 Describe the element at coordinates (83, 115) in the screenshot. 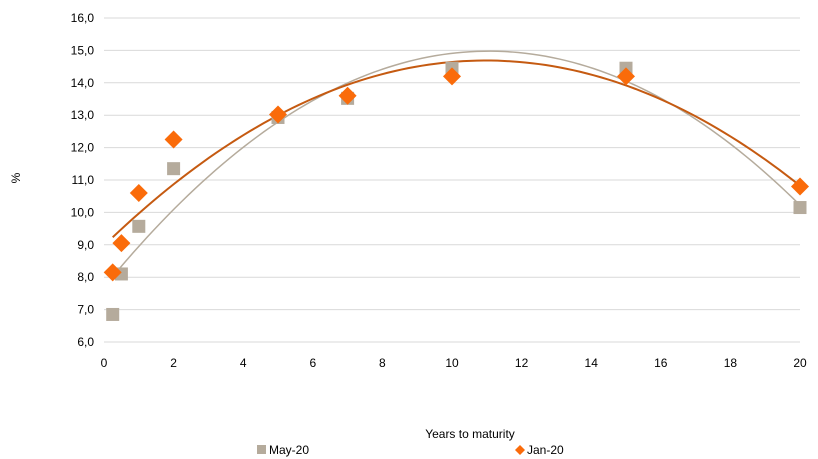

I see `y-tick-label: 13,0` at that location.